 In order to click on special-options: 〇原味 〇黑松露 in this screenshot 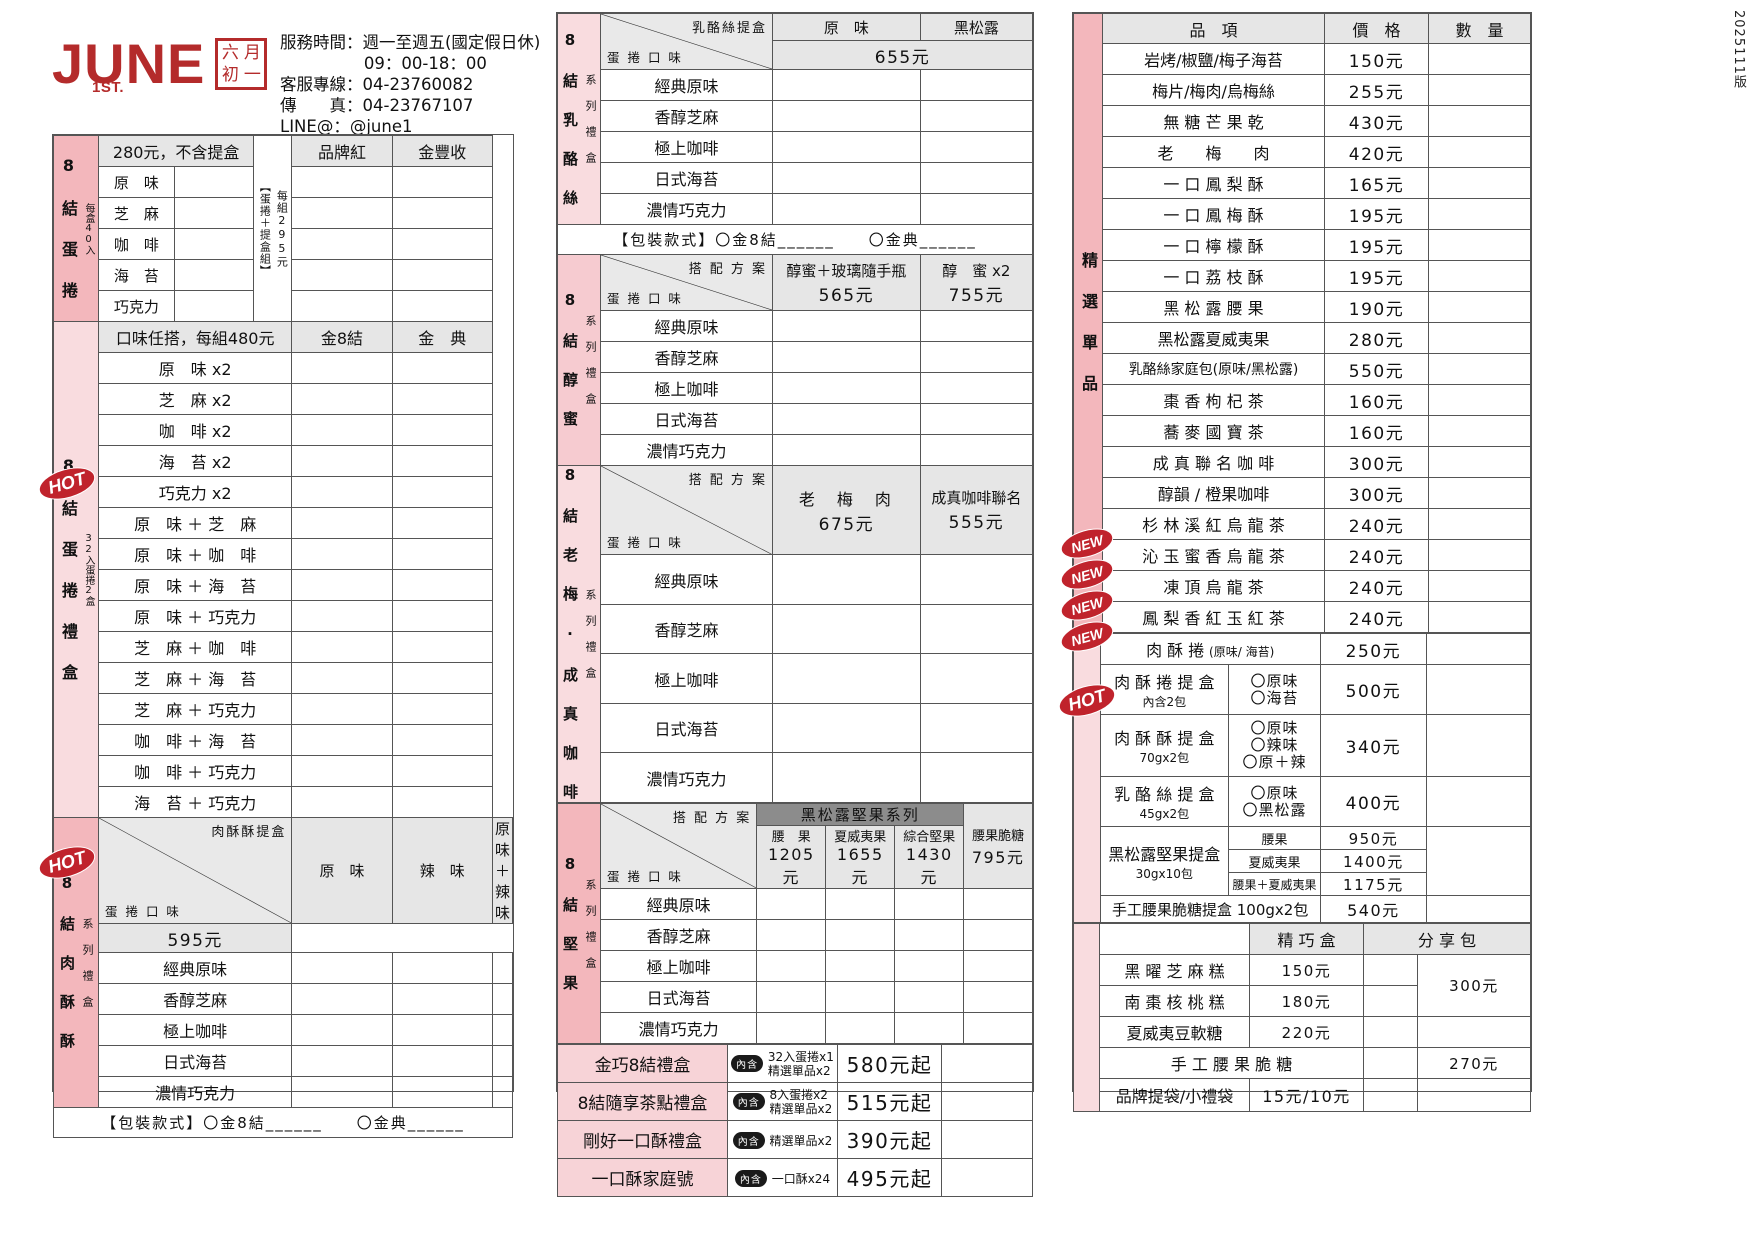, I will do `click(1274, 801)`.